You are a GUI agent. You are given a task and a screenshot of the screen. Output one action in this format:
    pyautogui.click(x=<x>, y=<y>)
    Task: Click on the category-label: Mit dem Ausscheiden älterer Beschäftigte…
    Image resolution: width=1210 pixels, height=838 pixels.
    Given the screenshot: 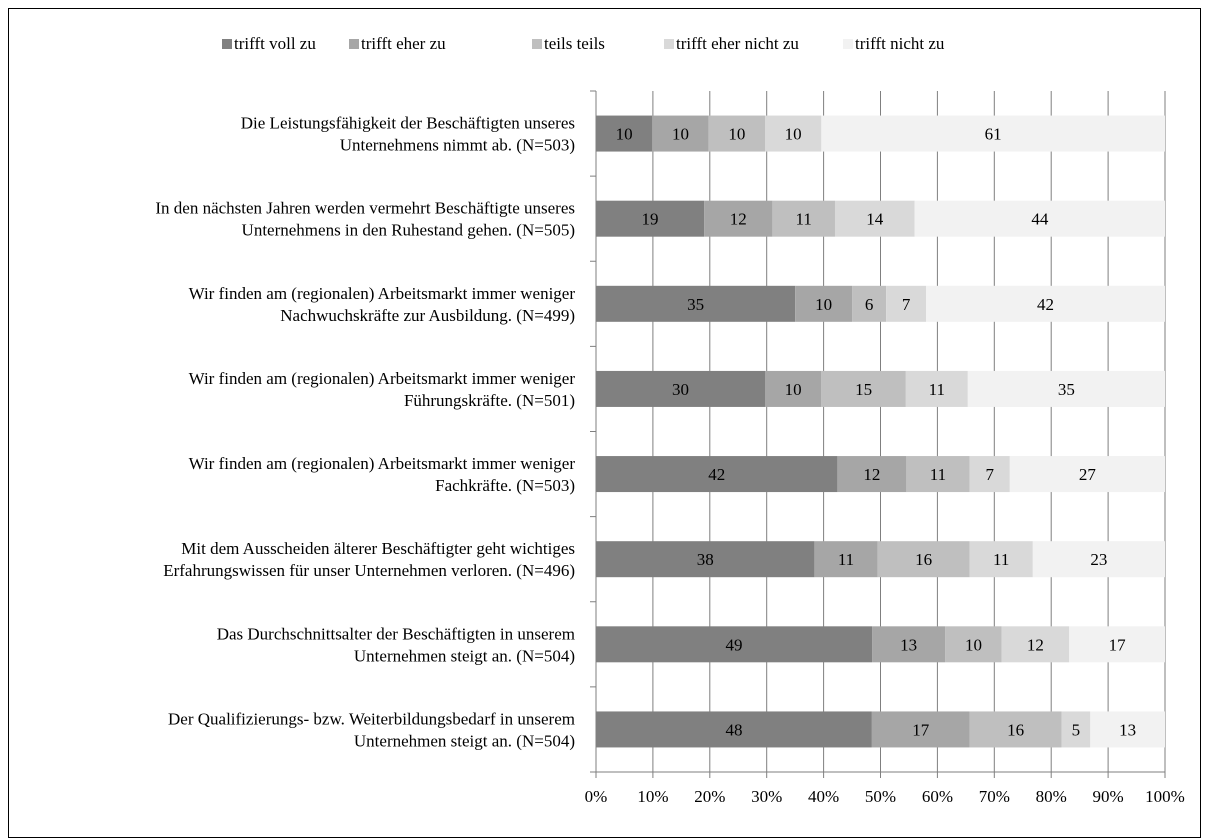 What is the action you would take?
    pyautogui.click(x=378, y=548)
    